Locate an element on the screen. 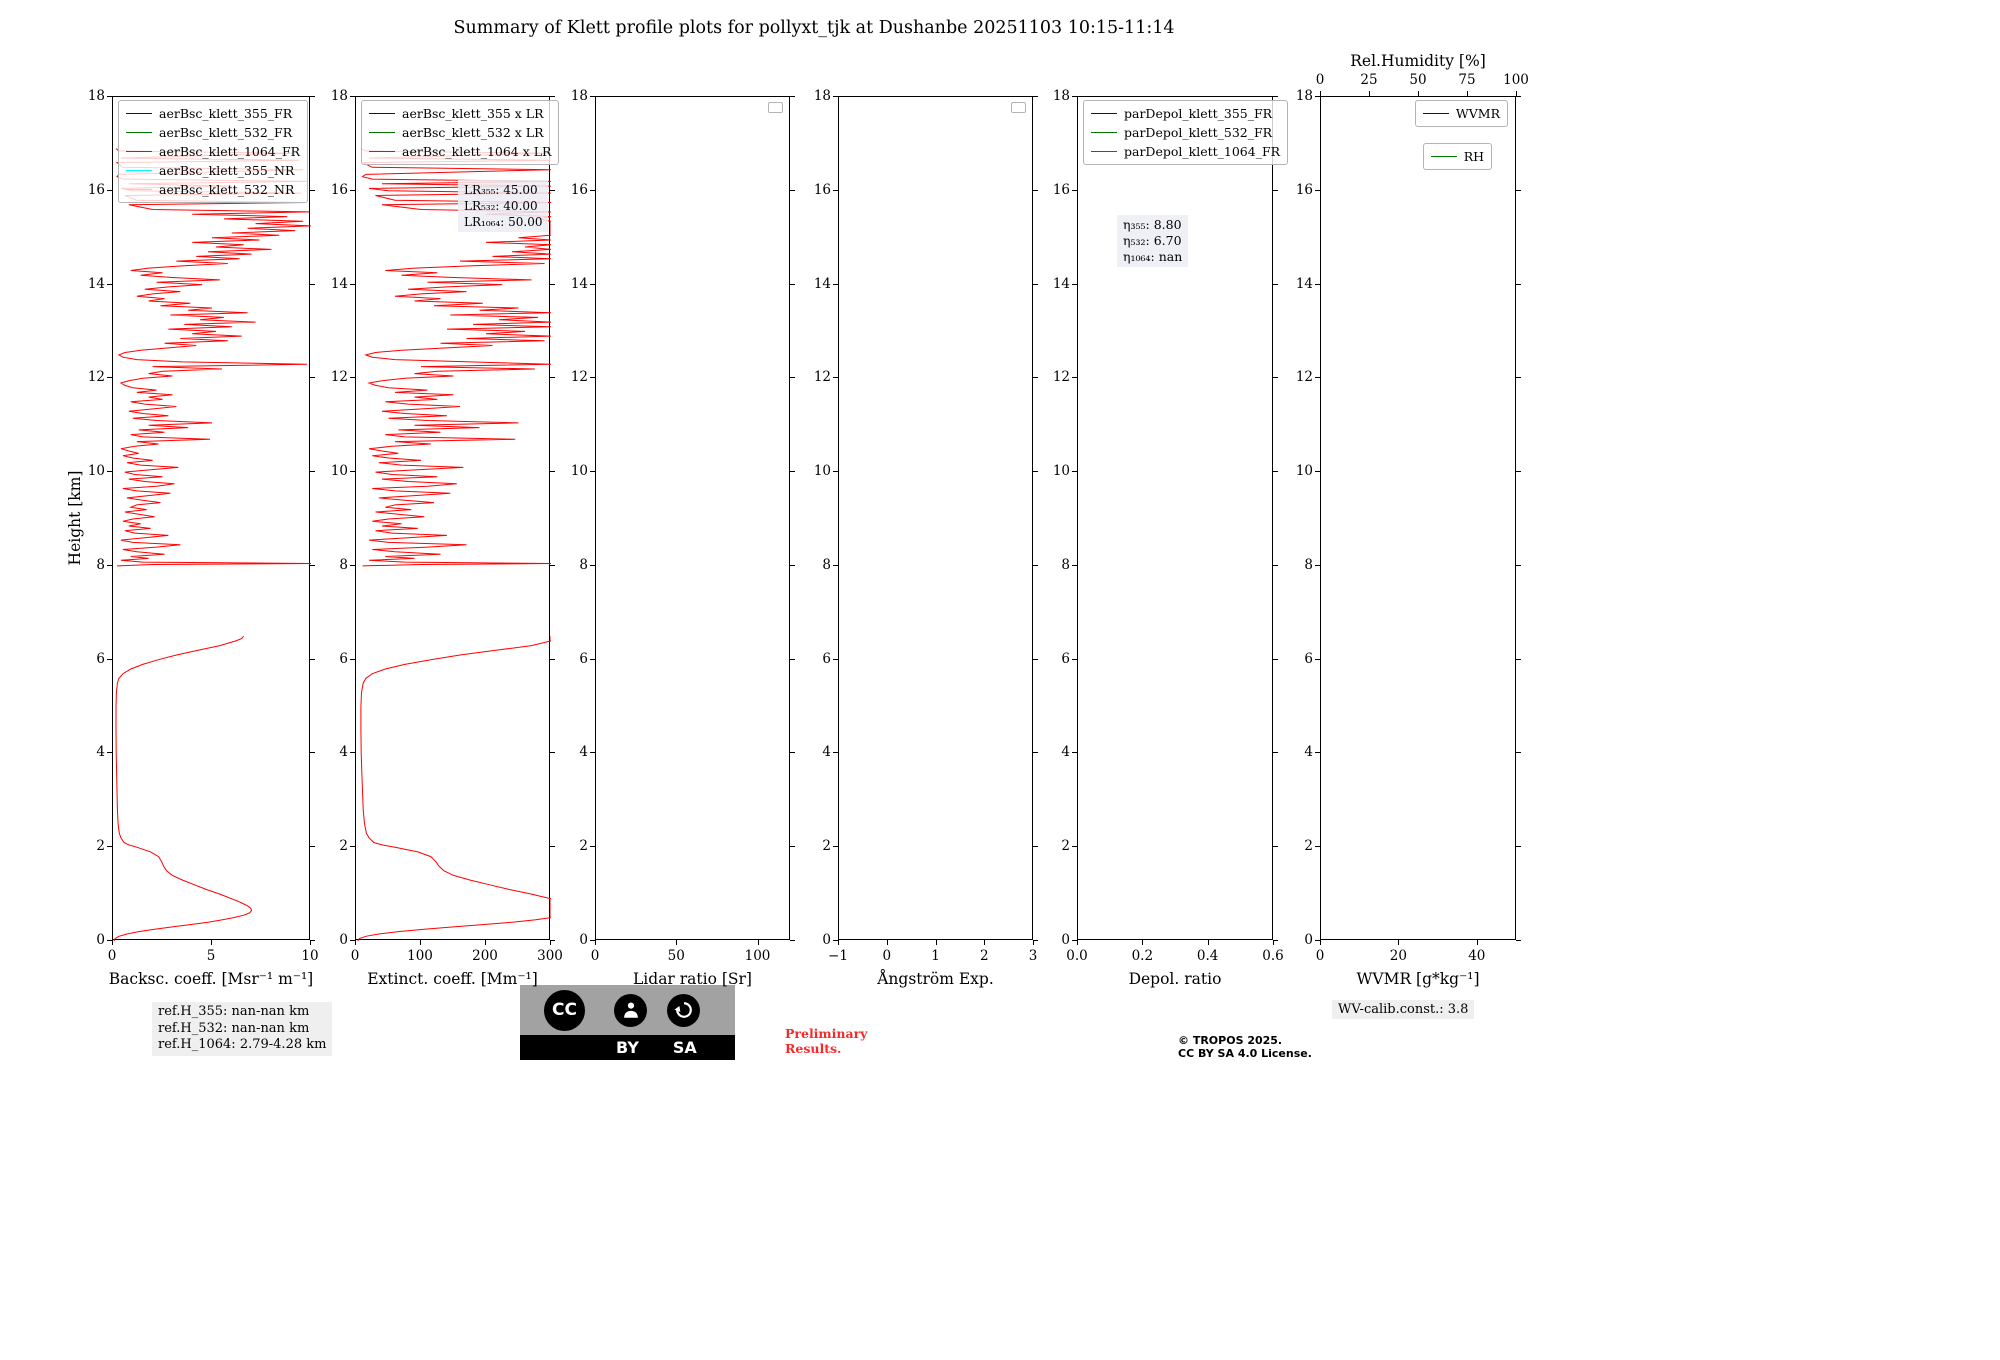 This screenshot has height=1360, width=2000. x-tick-label: 2 is located at coordinates (984, 956).